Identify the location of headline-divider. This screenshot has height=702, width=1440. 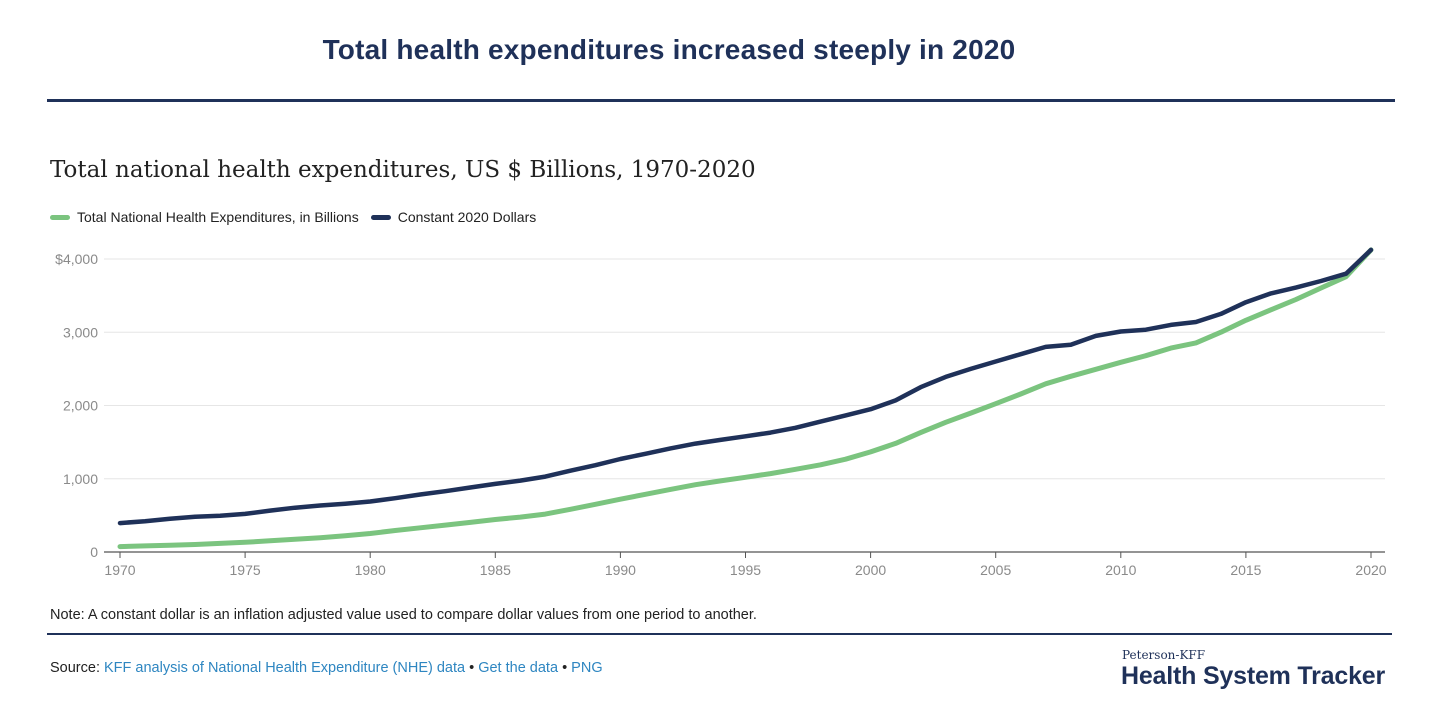
(721, 100).